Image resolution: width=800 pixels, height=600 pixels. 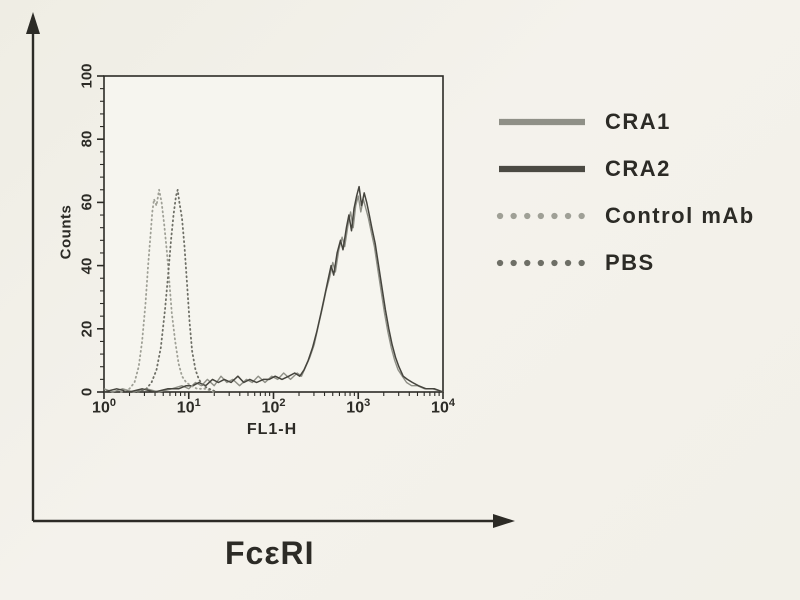 I want to click on legend: CRA1 CRA2 Control mAb PBS, so click(x=625, y=192).